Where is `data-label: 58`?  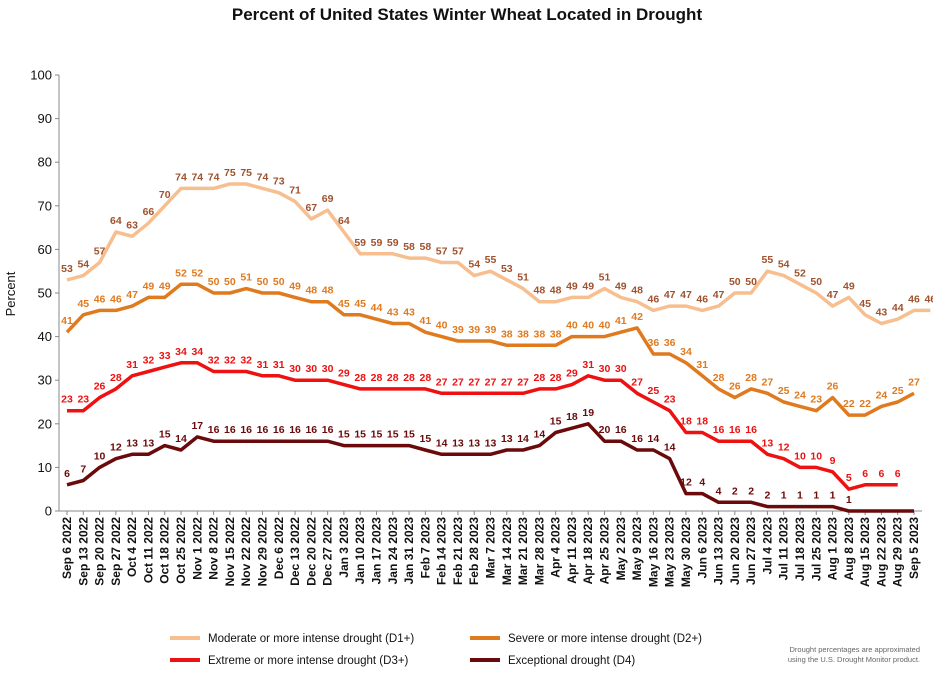 data-label: 58 is located at coordinates (426, 247).